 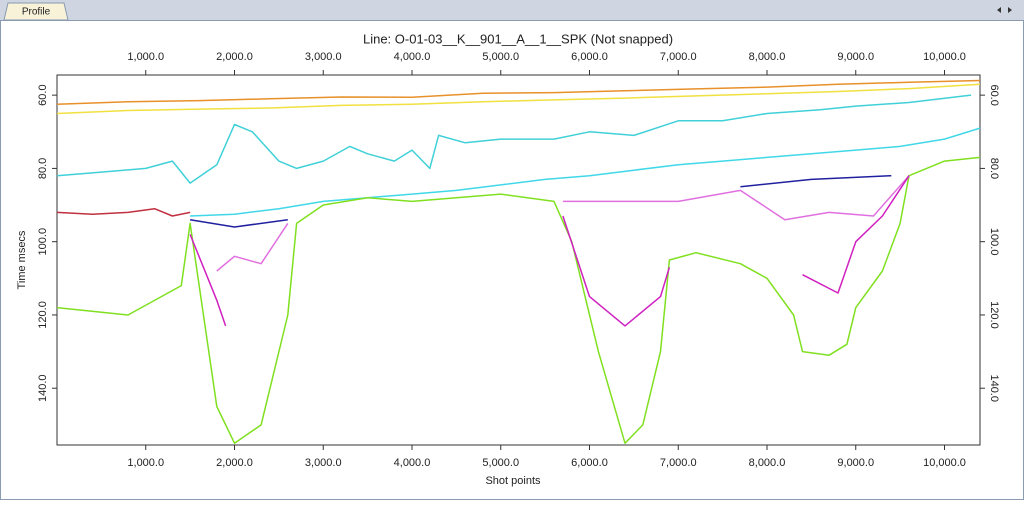 I want to click on tab-bar, so click(x=512, y=10).